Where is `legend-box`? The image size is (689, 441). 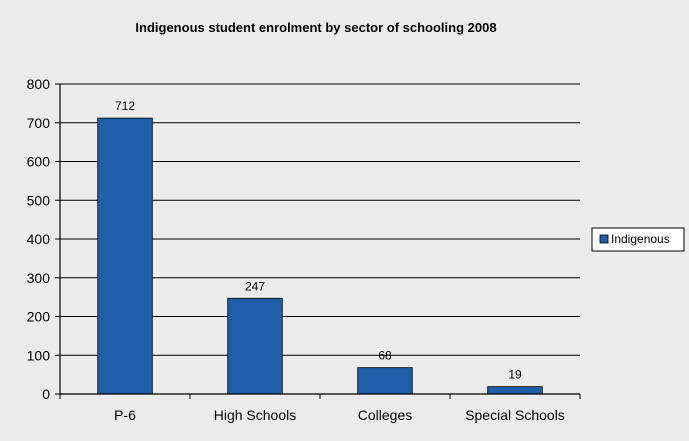
legend-box is located at coordinates (638, 239).